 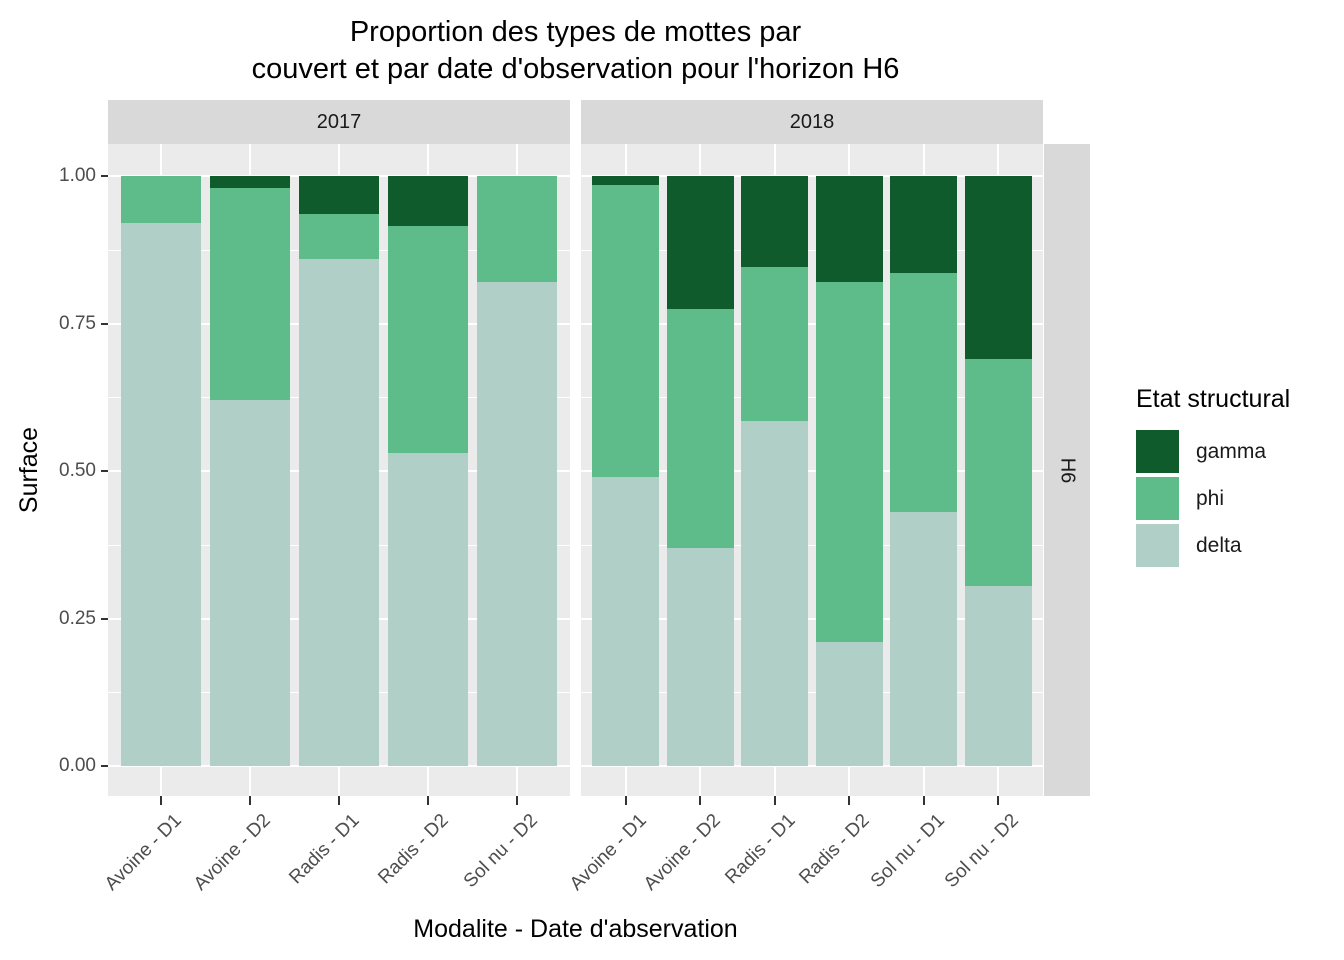 I want to click on facet-strip-2017: 2017, so click(x=339, y=122).